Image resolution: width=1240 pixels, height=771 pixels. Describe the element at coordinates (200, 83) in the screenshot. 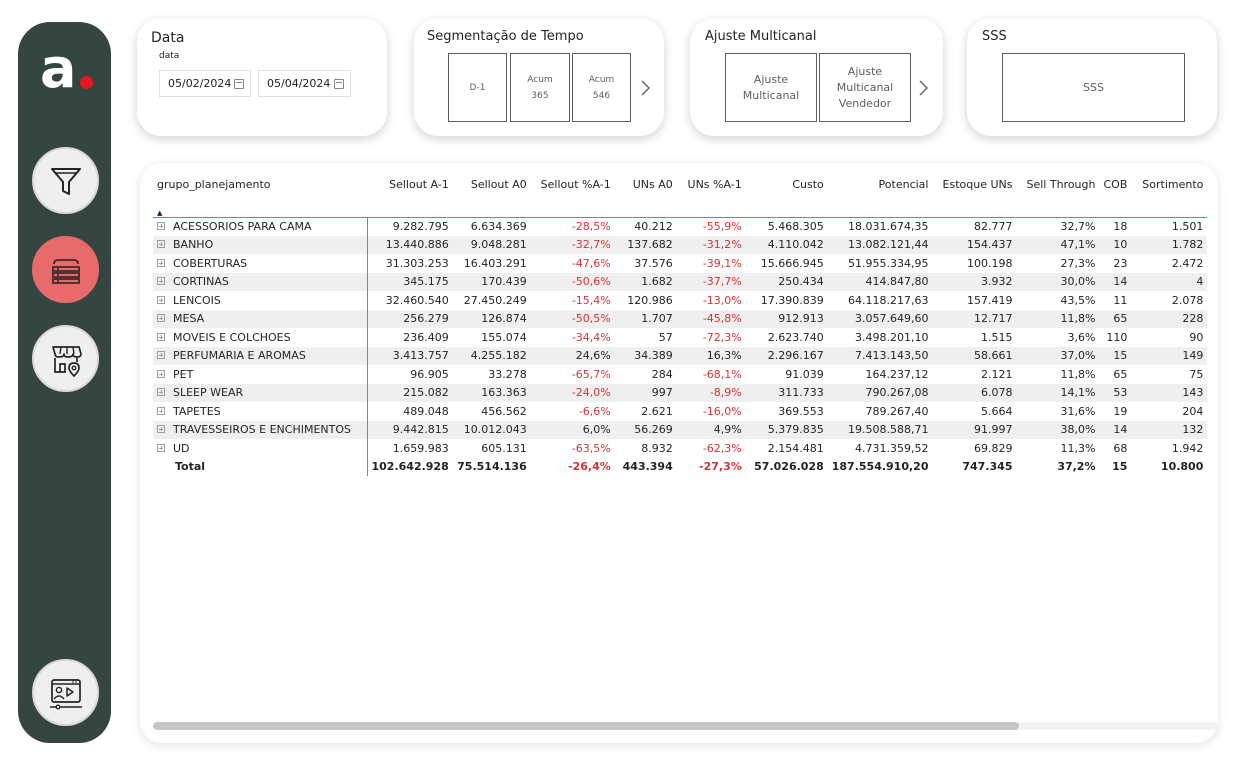

I see `start-date-value: 05/02/2024` at that location.